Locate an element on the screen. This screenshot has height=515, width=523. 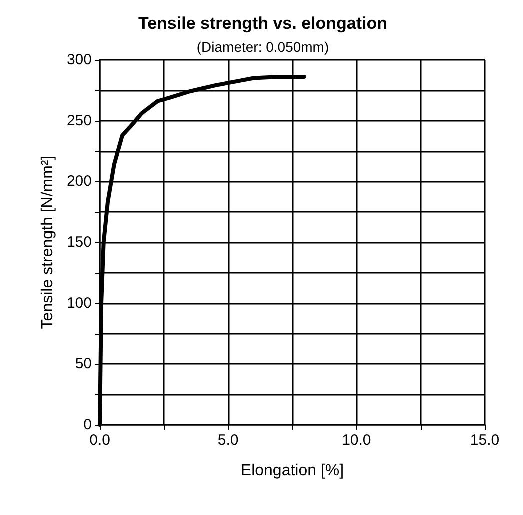
x-axis-title: Elongation [%] is located at coordinates (292, 471).